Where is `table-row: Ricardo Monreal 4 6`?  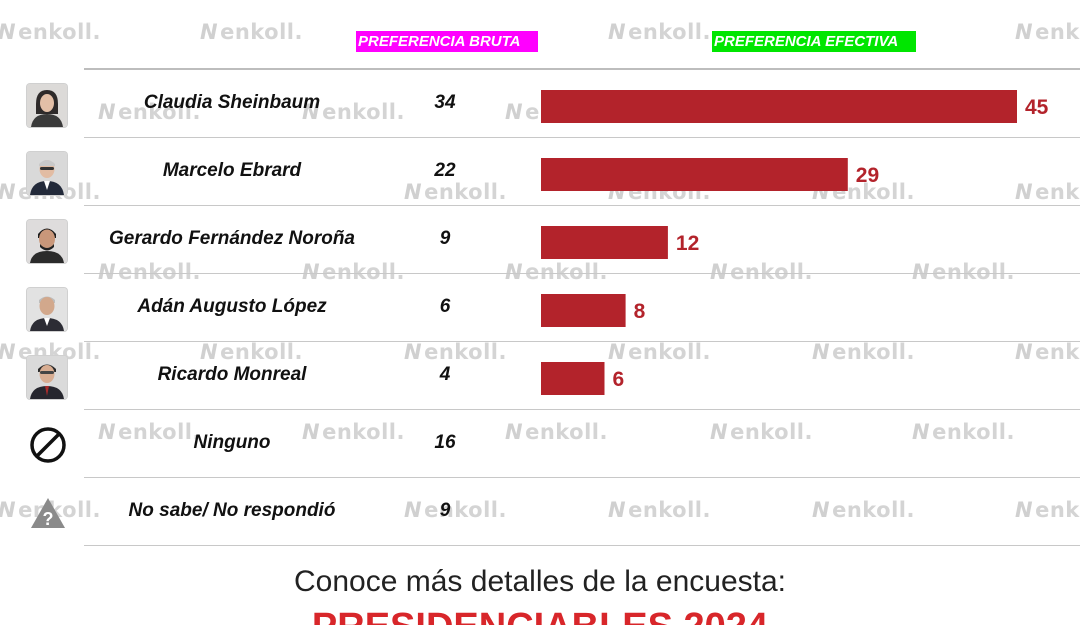 table-row: Ricardo Monreal 4 6 is located at coordinates (540, 376).